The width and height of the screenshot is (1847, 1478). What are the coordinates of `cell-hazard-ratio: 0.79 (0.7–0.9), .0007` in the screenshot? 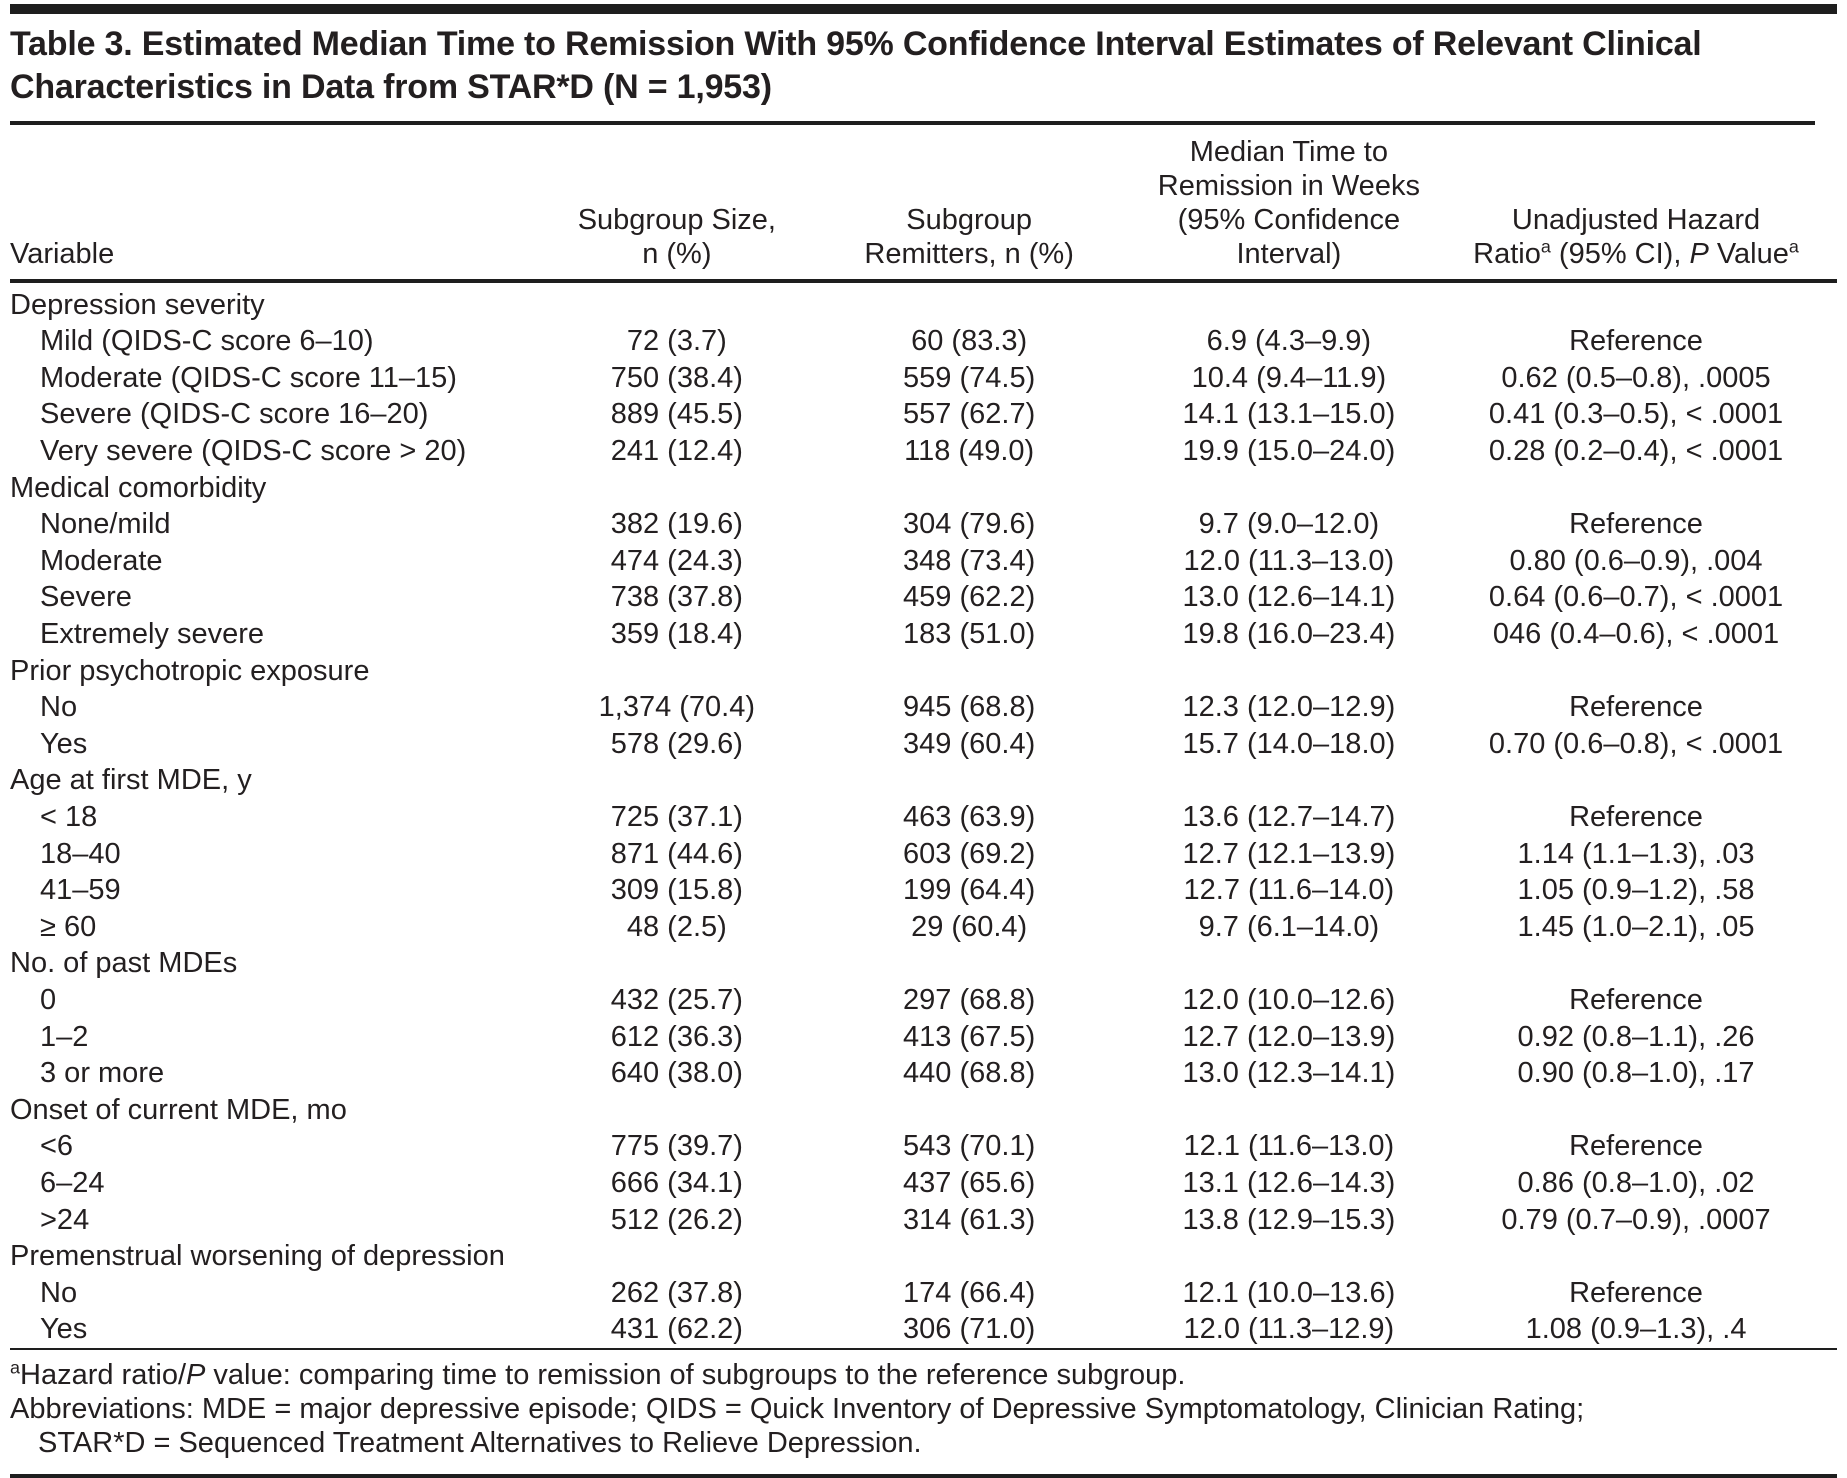 It's located at (1636, 1219).